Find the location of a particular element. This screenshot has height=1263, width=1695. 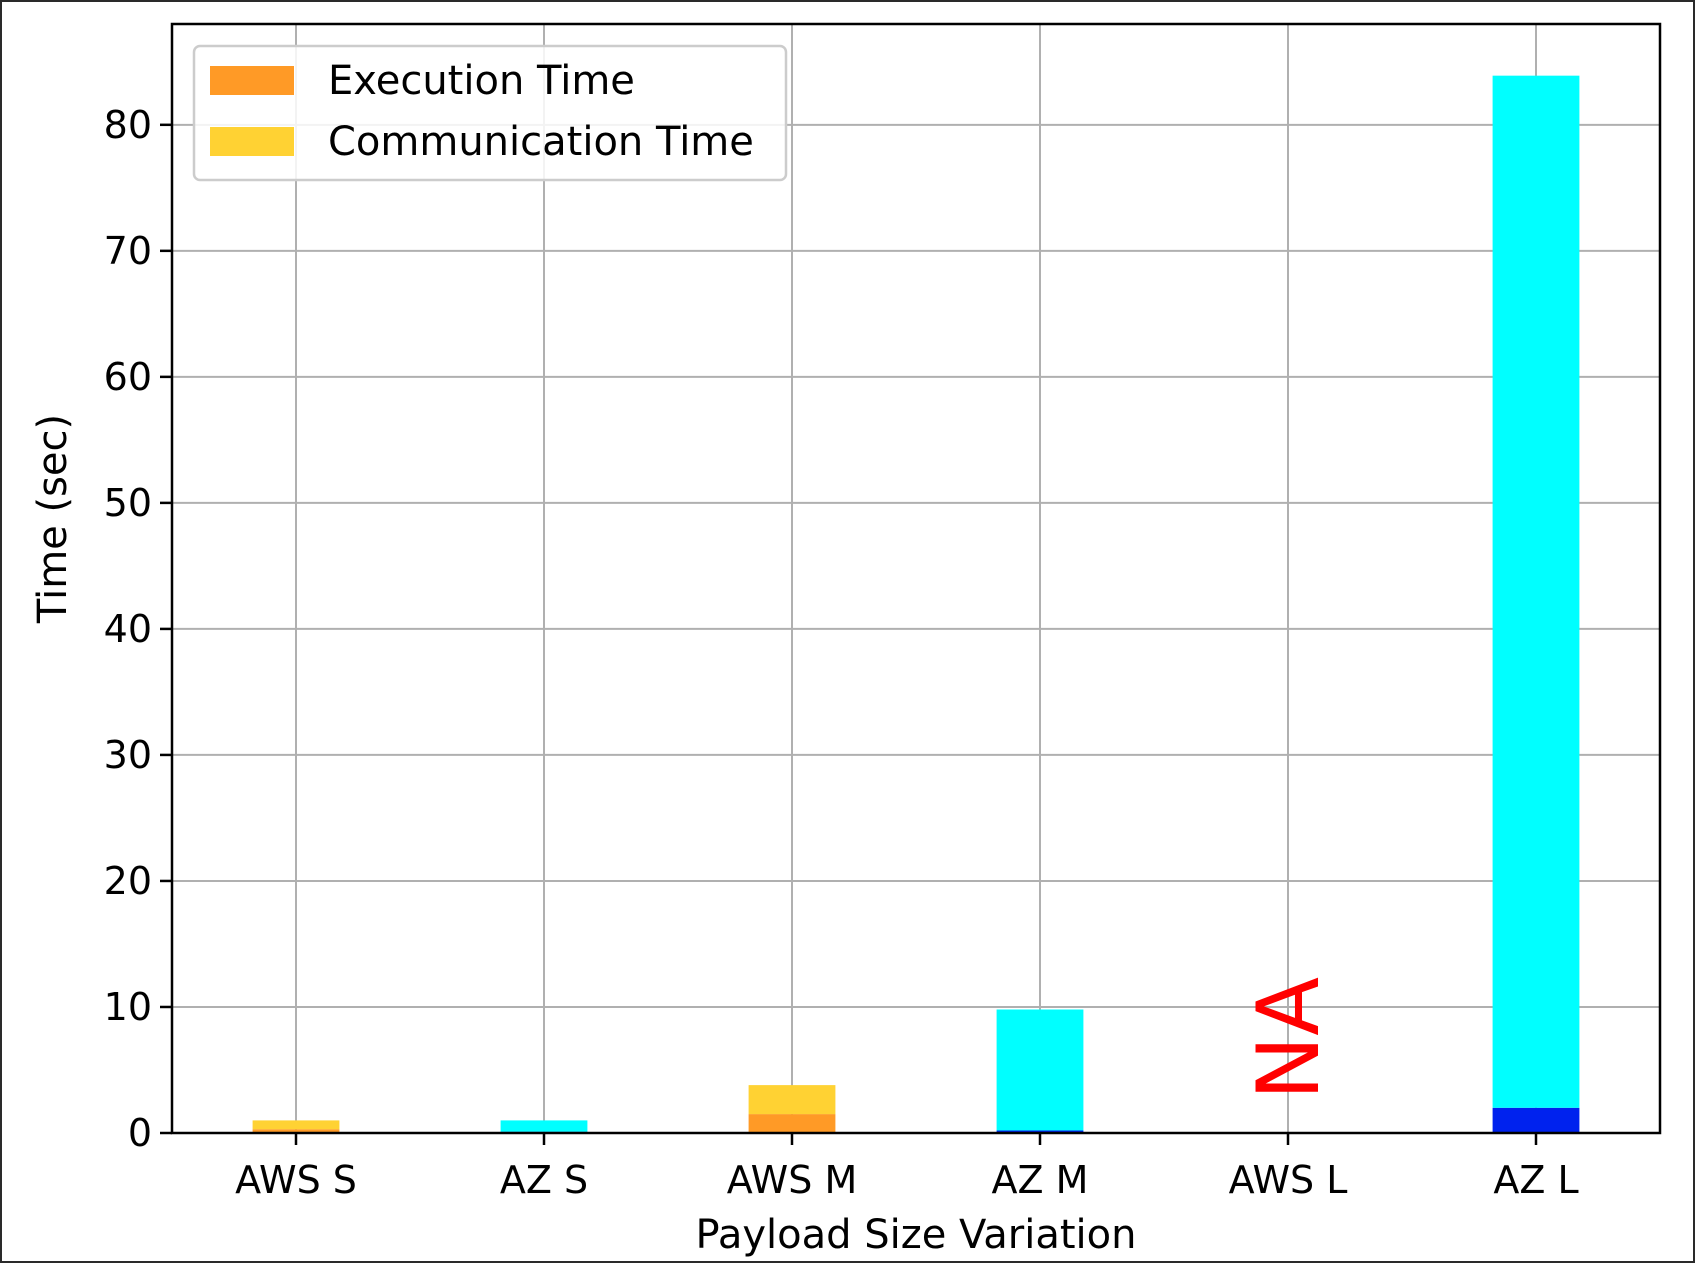

annotations: NA is located at coordinates (1289, 1038).